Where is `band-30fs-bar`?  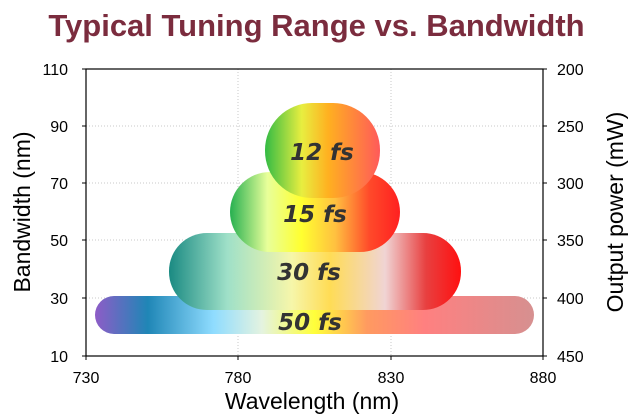
band-30fs-bar is located at coordinates (315, 271).